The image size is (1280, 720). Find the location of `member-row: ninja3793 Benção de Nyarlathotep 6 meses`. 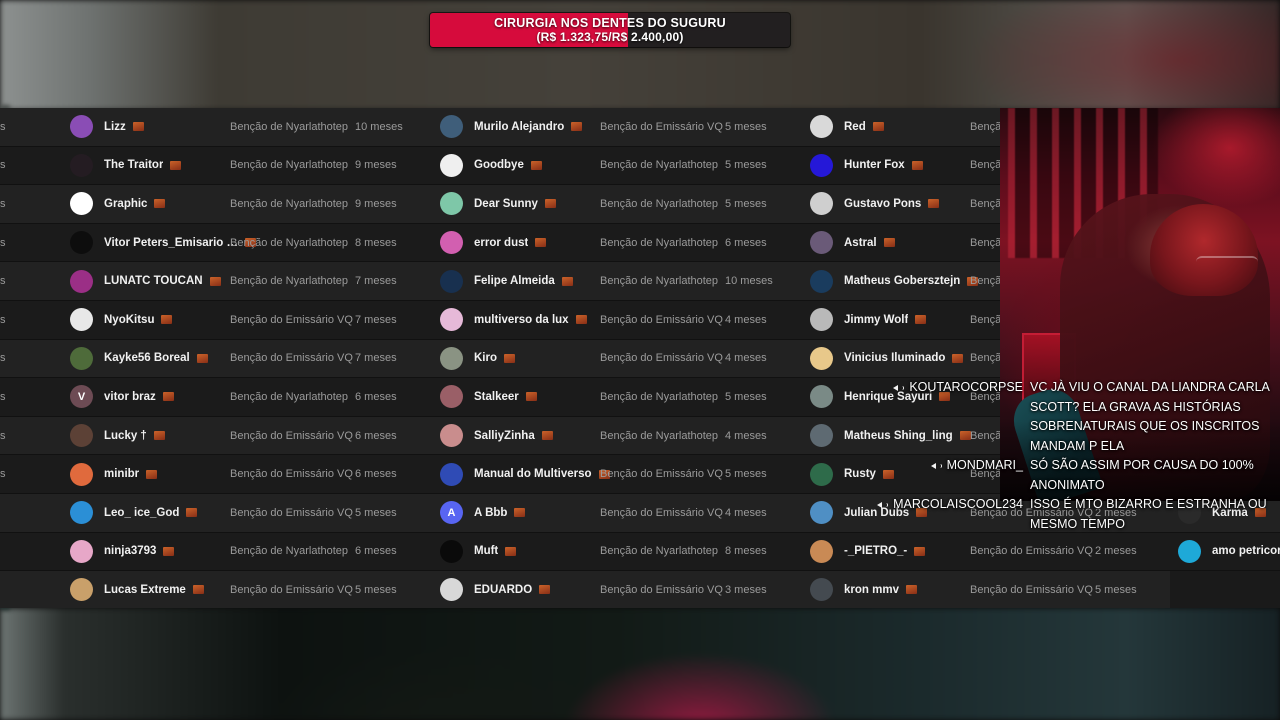

member-row: ninja3793 Benção de Nyarlathotep 6 meses is located at coordinates (245, 552).